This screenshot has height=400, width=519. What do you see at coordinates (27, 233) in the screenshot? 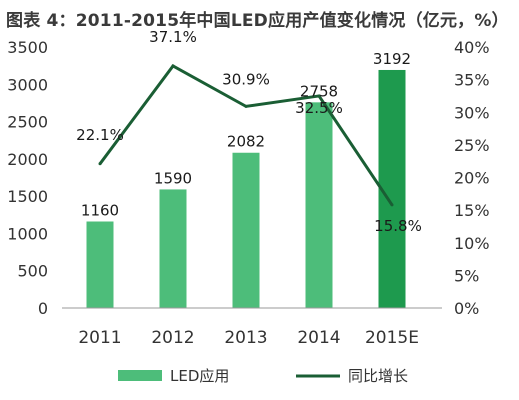
I see `left-axis-tick-label: 1000` at bounding box center [27, 233].